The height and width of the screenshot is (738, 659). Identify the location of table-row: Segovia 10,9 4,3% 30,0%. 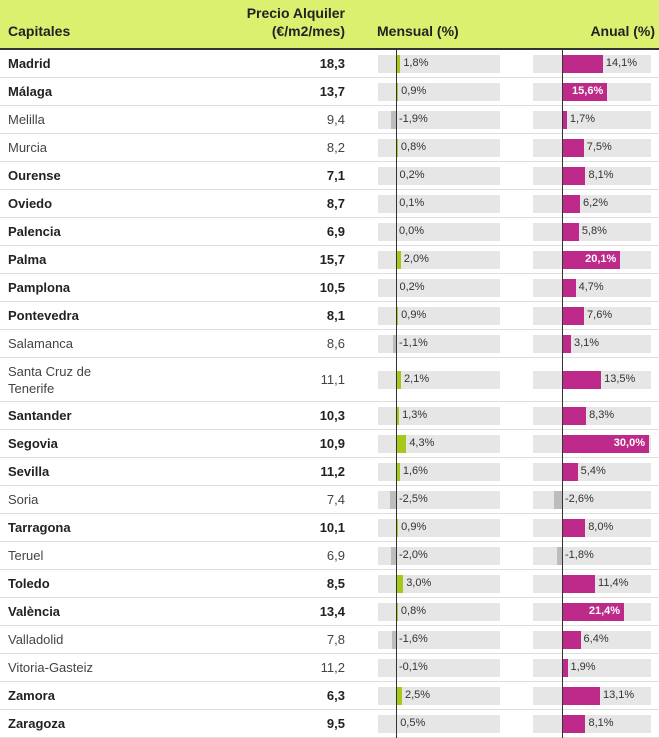
(329, 444).